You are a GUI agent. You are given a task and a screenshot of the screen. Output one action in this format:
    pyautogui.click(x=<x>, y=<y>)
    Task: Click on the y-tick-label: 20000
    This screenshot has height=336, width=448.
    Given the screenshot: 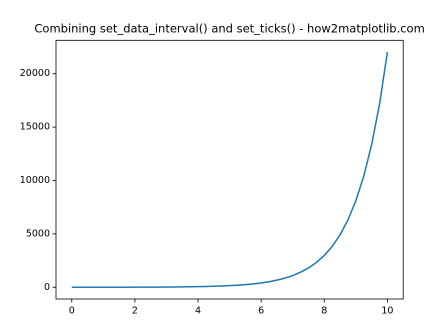 What is the action you would take?
    pyautogui.click(x=35, y=73)
    